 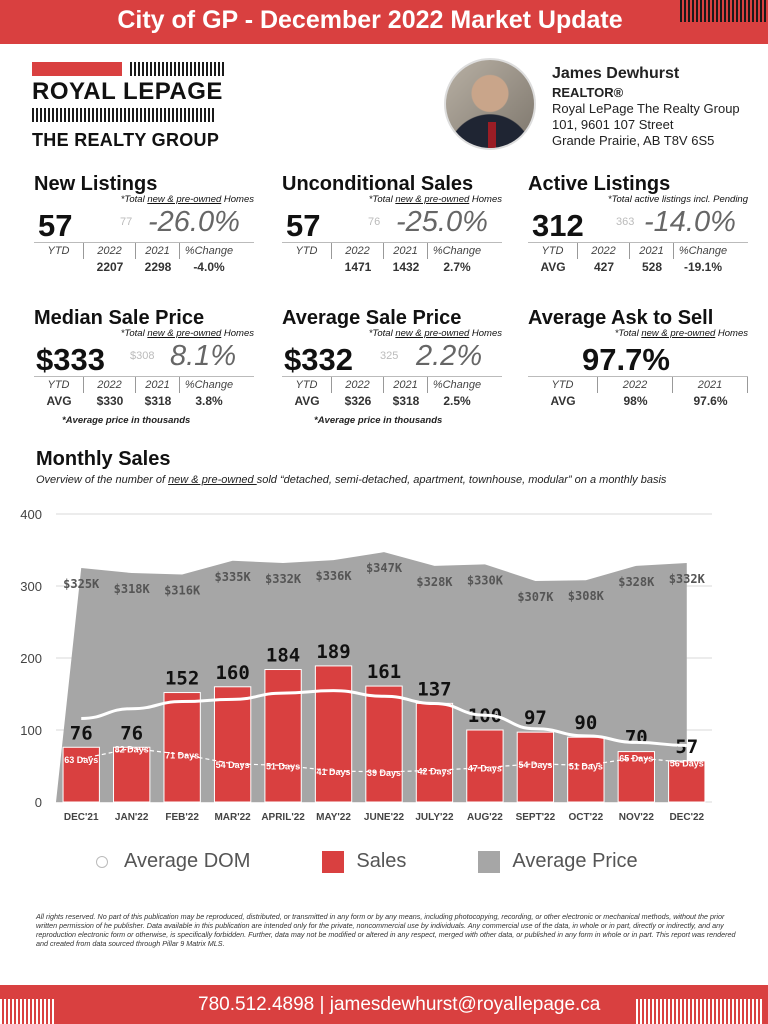 What do you see at coordinates (384, 672) in the screenshot?
I see `sales-value-label: 161` at bounding box center [384, 672].